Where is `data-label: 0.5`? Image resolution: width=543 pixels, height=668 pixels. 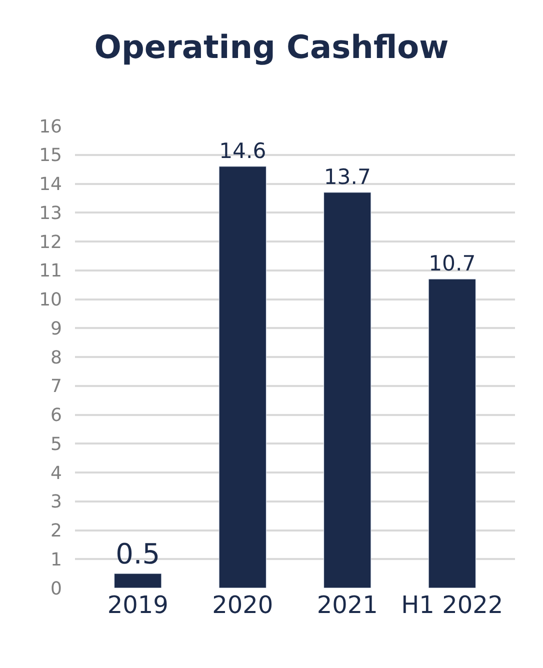 data-label: 0.5 is located at coordinates (138, 554).